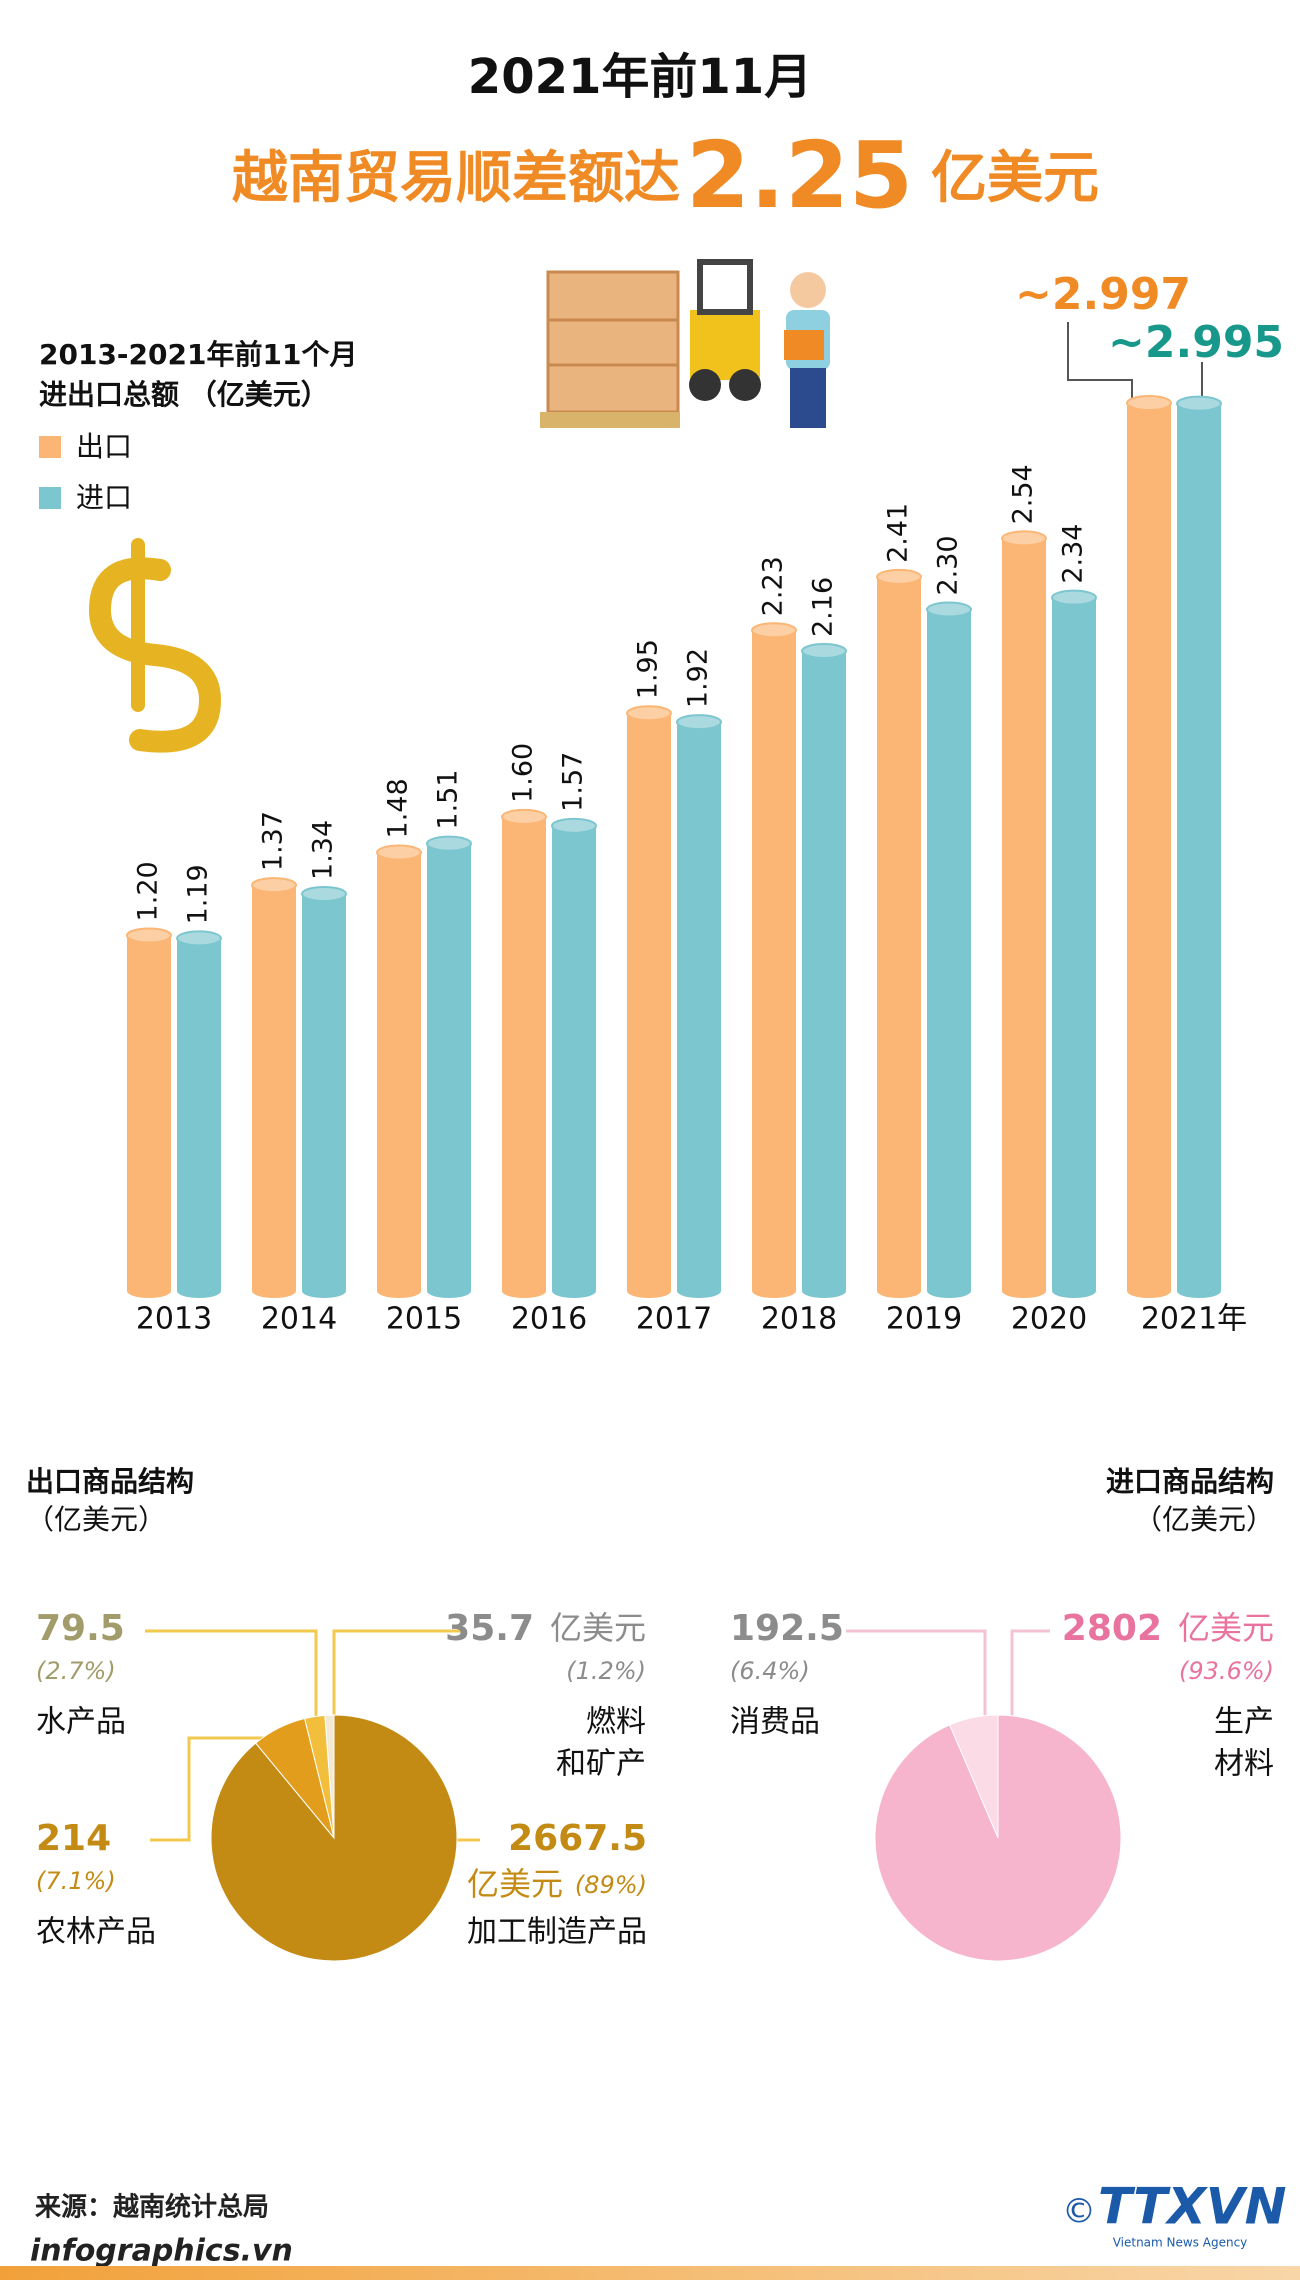 This screenshot has height=2280, width=1300. Describe the element at coordinates (648, 669) in the screenshot. I see `value-label: 1.95` at that location.